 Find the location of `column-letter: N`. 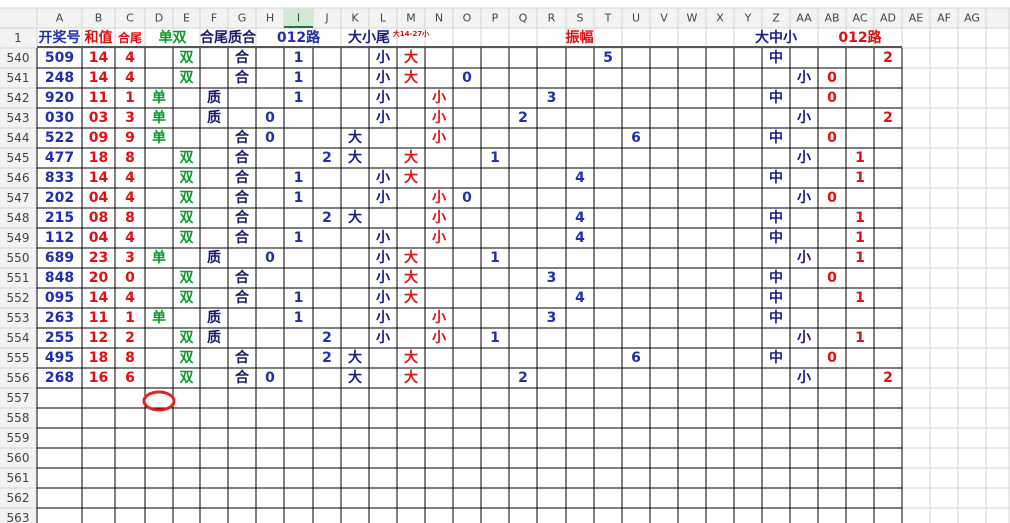

column-letter: N is located at coordinates (439, 18).